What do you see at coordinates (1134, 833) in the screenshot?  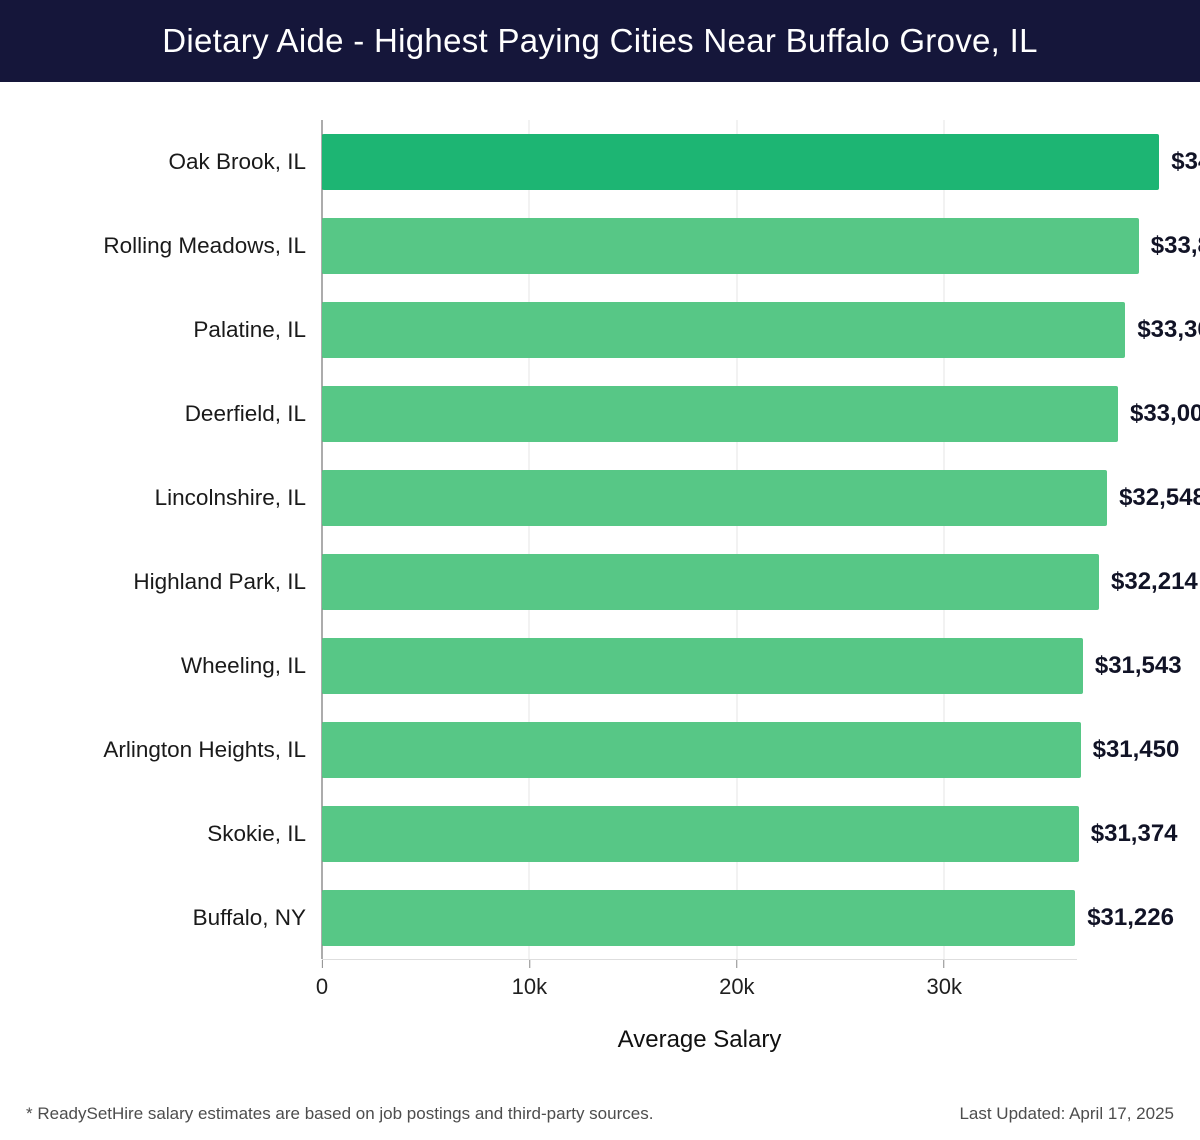 I see `value-label: $31,374` at bounding box center [1134, 833].